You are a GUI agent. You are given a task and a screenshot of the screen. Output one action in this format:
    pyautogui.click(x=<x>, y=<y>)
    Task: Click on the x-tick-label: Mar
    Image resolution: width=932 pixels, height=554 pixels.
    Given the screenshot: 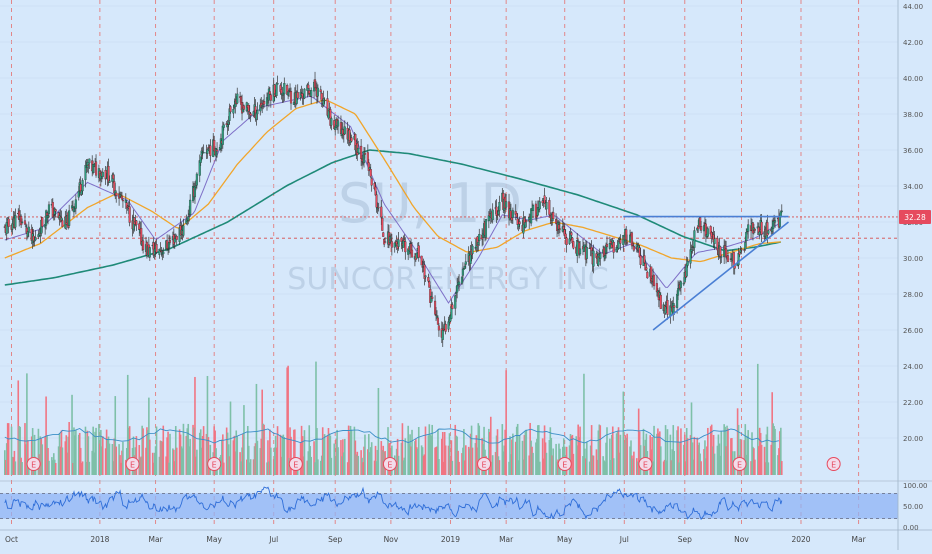 What is the action you would take?
    pyautogui.click(x=859, y=539)
    